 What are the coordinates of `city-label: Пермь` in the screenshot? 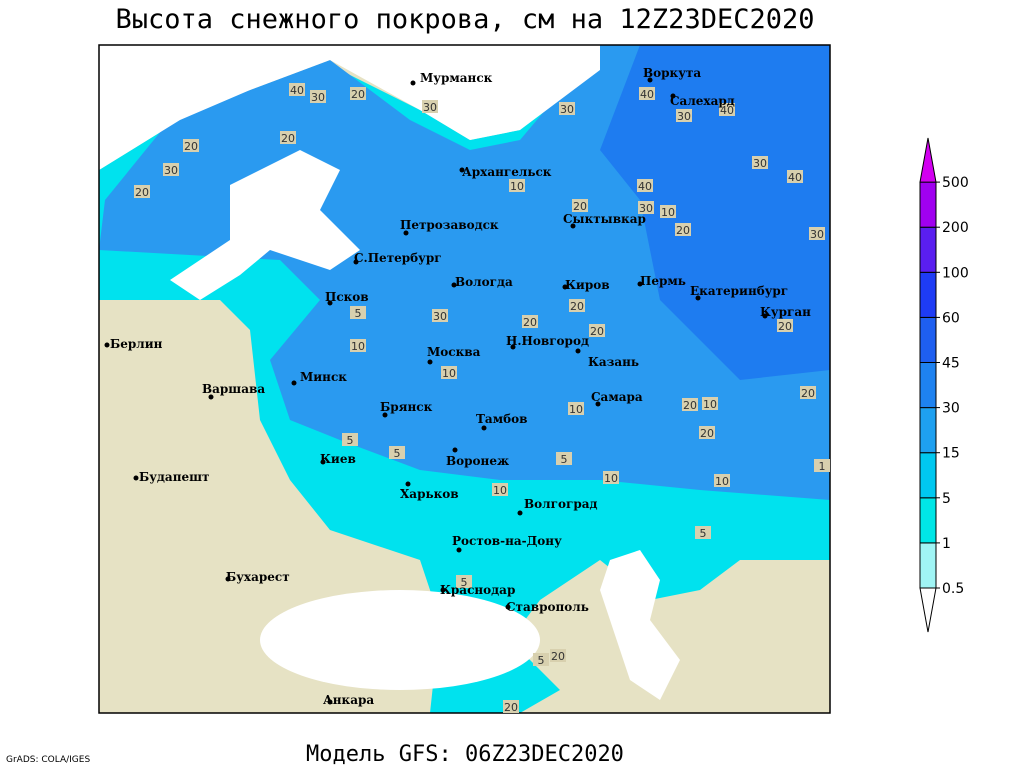 It's located at (663, 281).